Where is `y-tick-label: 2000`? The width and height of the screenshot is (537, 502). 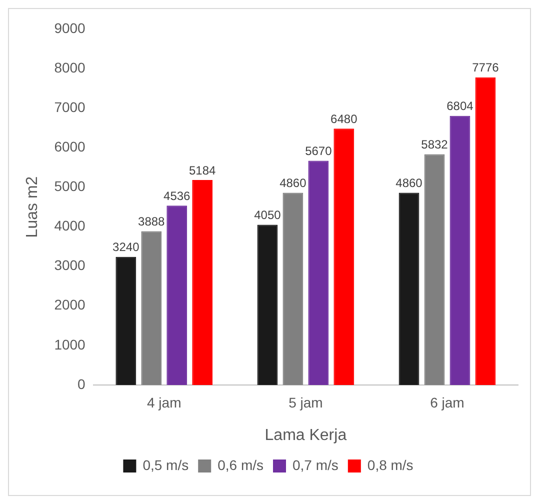 y-tick-label: 2000 is located at coordinates (70, 304).